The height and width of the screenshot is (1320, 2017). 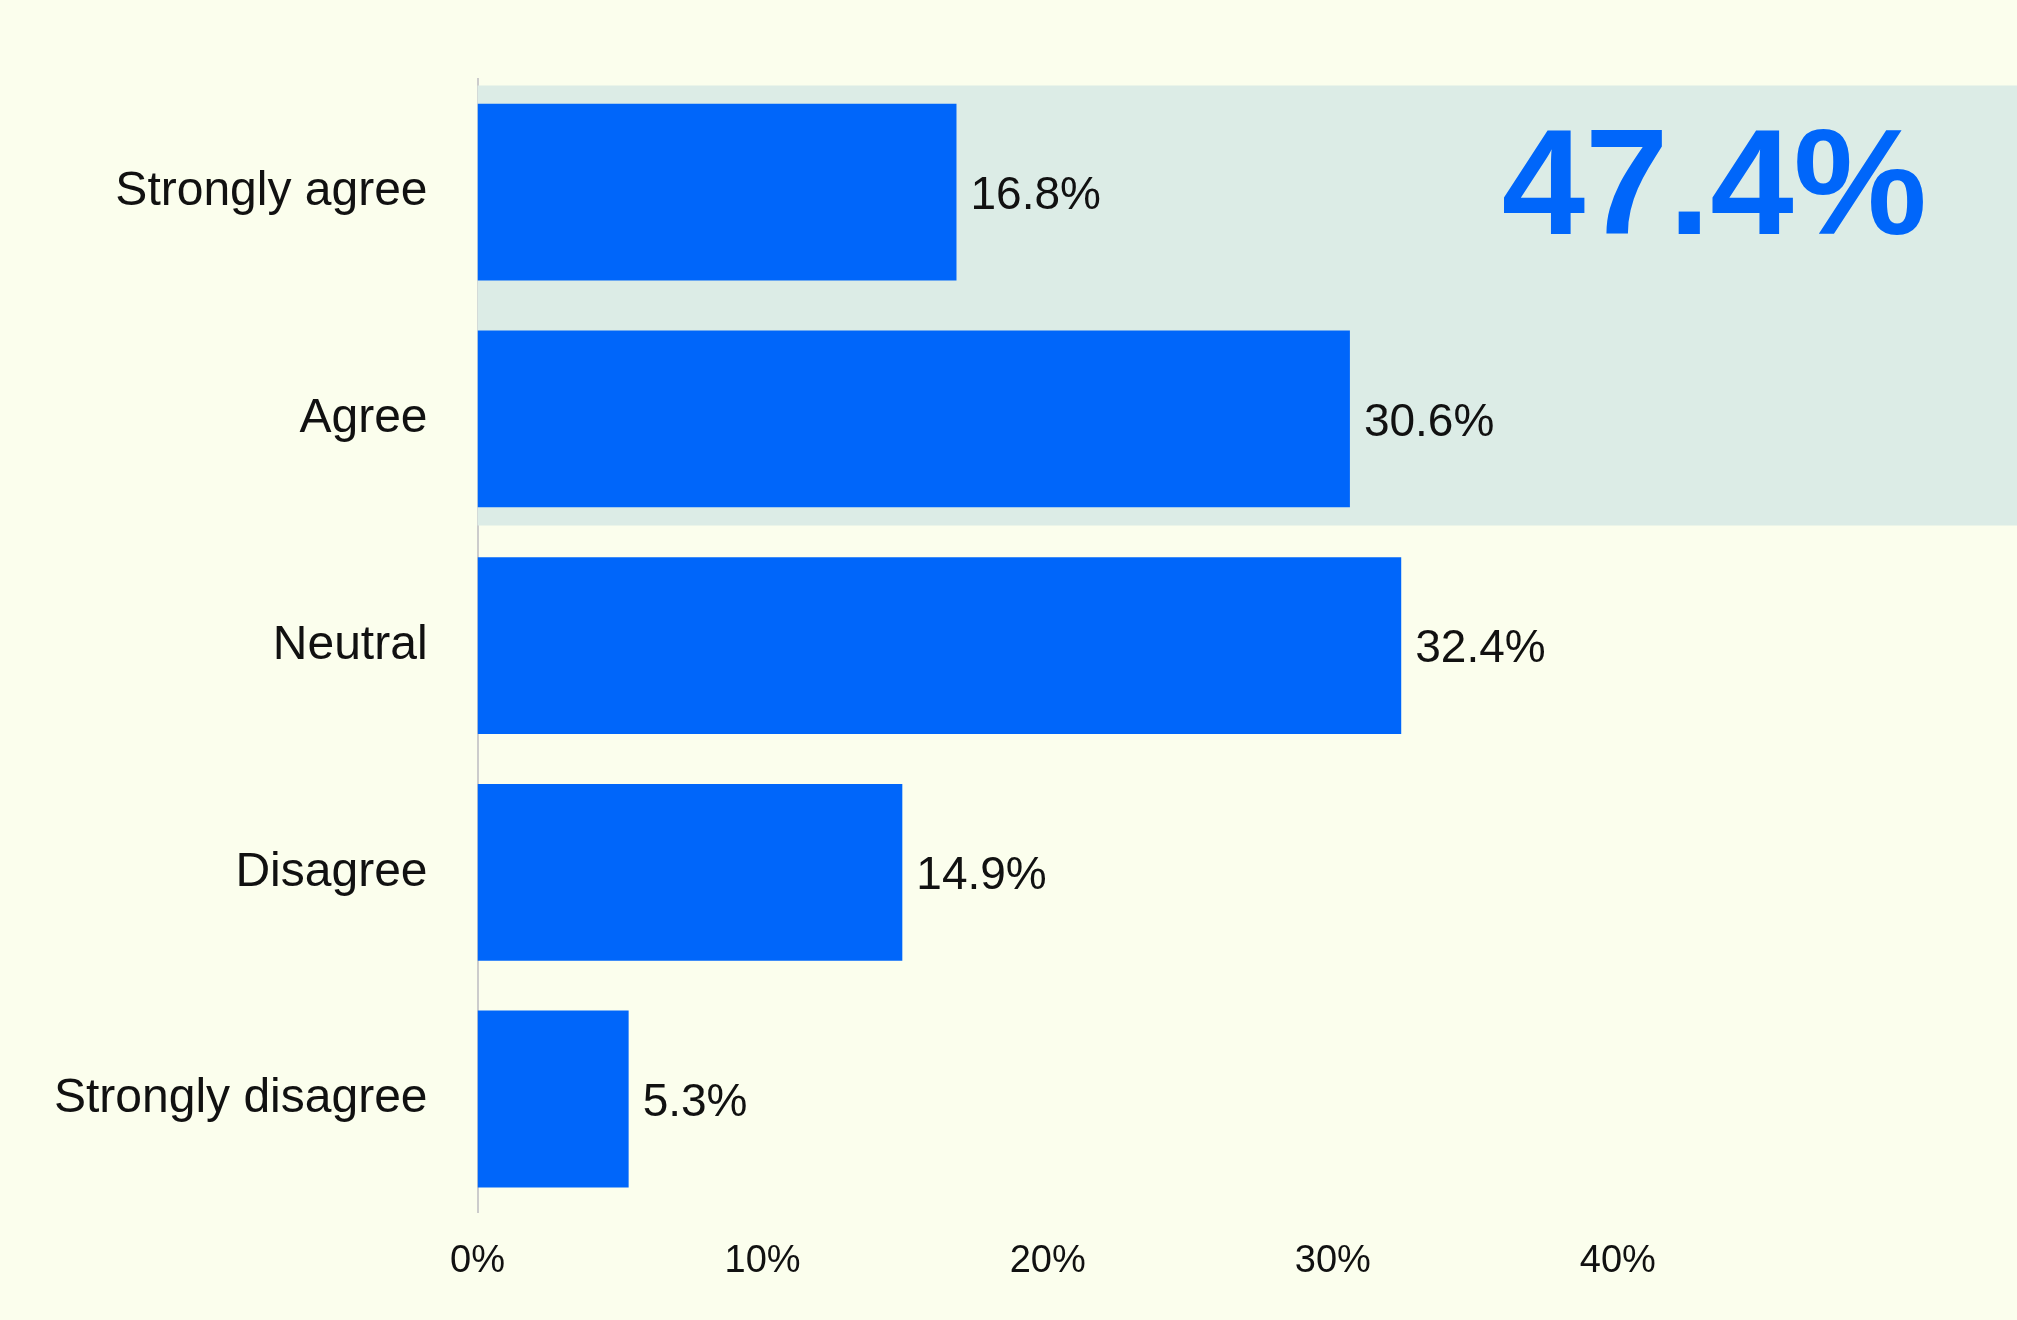 I want to click on data-label: 30.6%, so click(x=1429, y=419).